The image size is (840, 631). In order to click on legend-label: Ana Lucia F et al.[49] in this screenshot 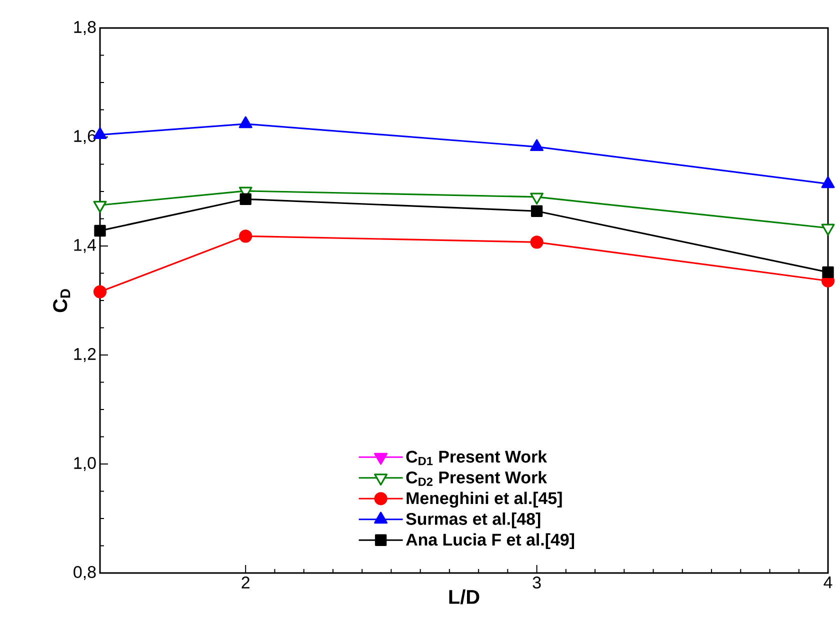, I will do `click(490, 541)`.